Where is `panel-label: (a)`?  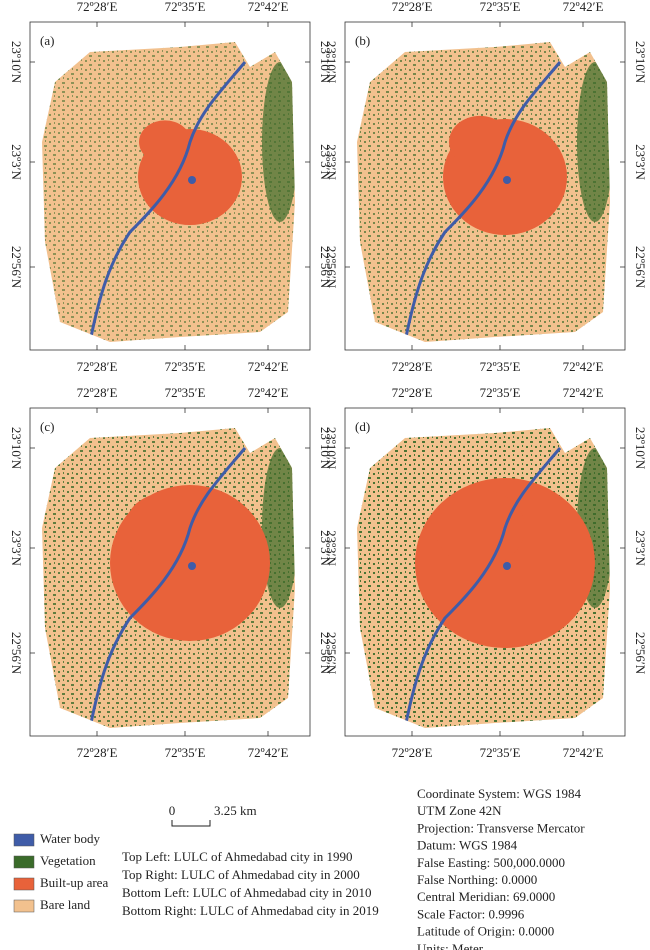 panel-label: (a) is located at coordinates (47, 40).